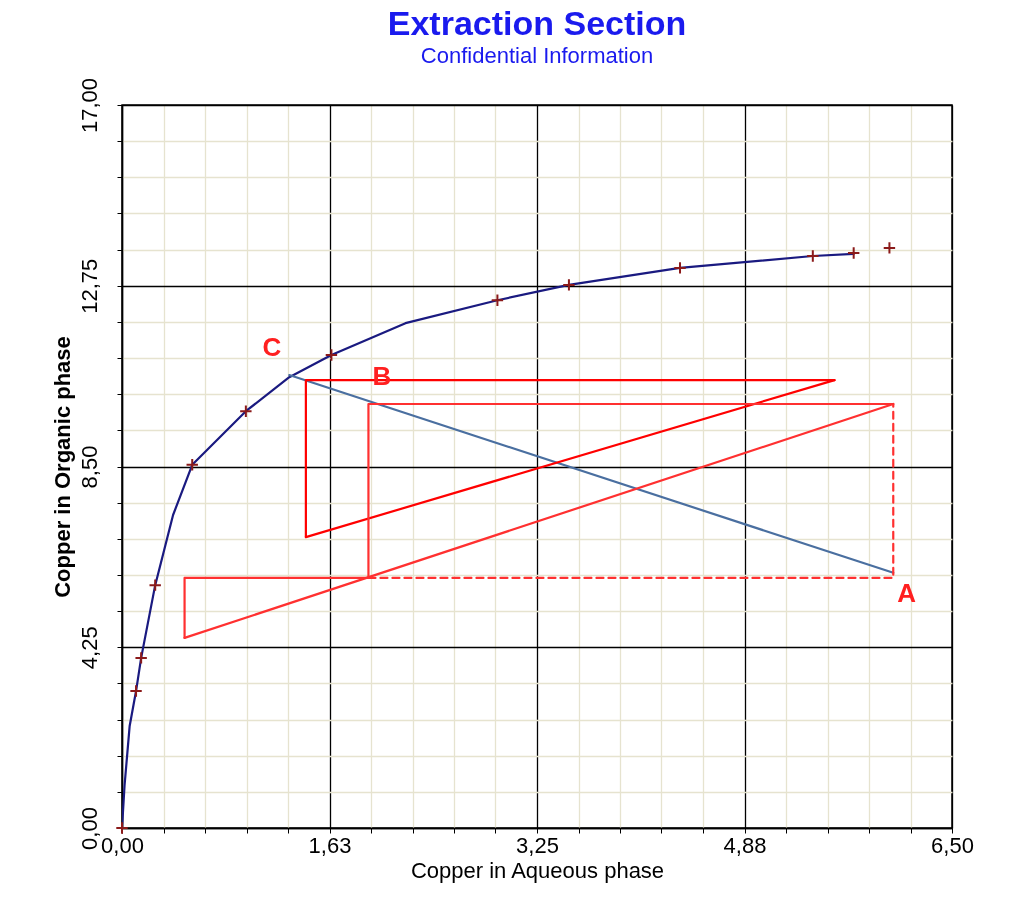 Image resolution: width=1021 pixels, height=919 pixels. Describe the element at coordinates (272, 347) in the screenshot. I see `annotation: C` at that location.